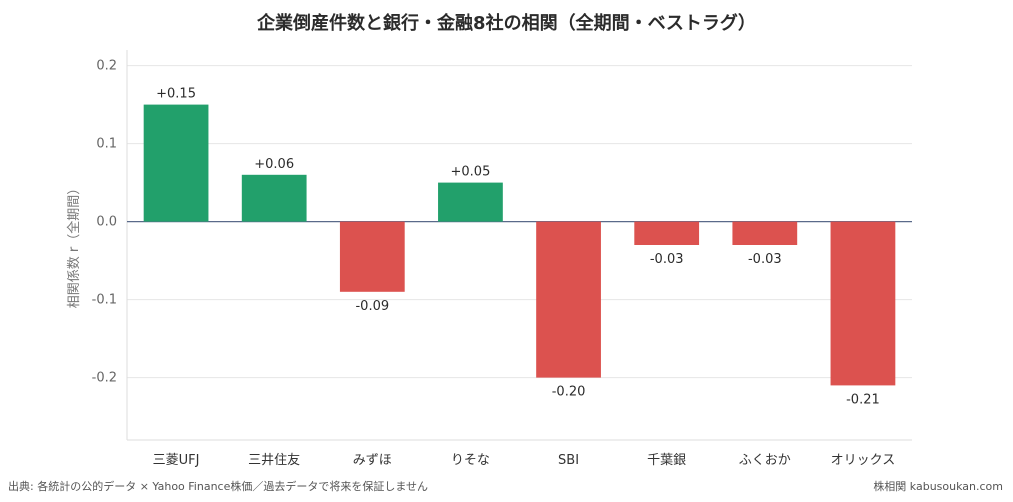  I want to click on brand-link: 株相関 kabusoukan.com, so click(938, 486).